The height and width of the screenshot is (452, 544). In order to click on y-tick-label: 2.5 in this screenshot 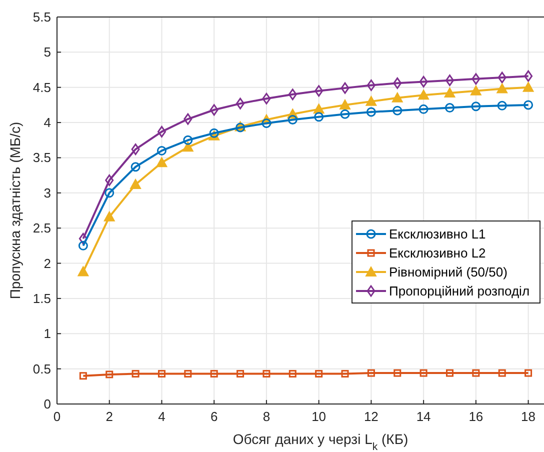, I will do `click(41, 228)`.